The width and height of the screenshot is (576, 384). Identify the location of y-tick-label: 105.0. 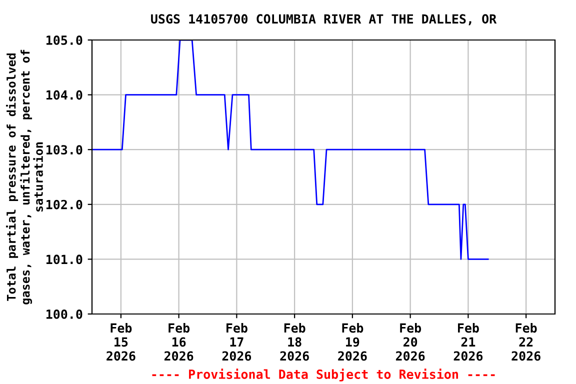
(64, 40).